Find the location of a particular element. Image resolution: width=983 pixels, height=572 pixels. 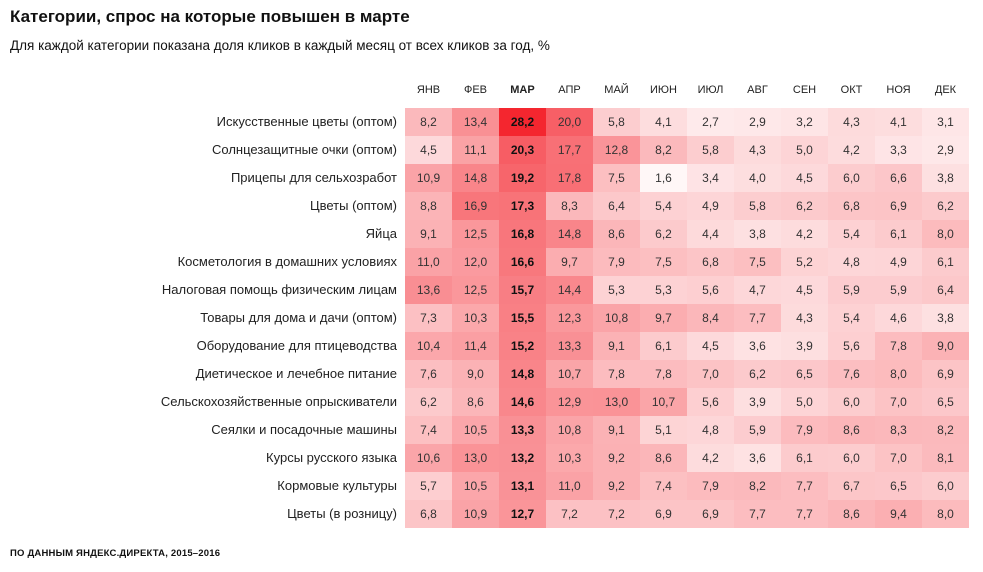

heatmap-cell: 3,8 is located at coordinates (945, 318).